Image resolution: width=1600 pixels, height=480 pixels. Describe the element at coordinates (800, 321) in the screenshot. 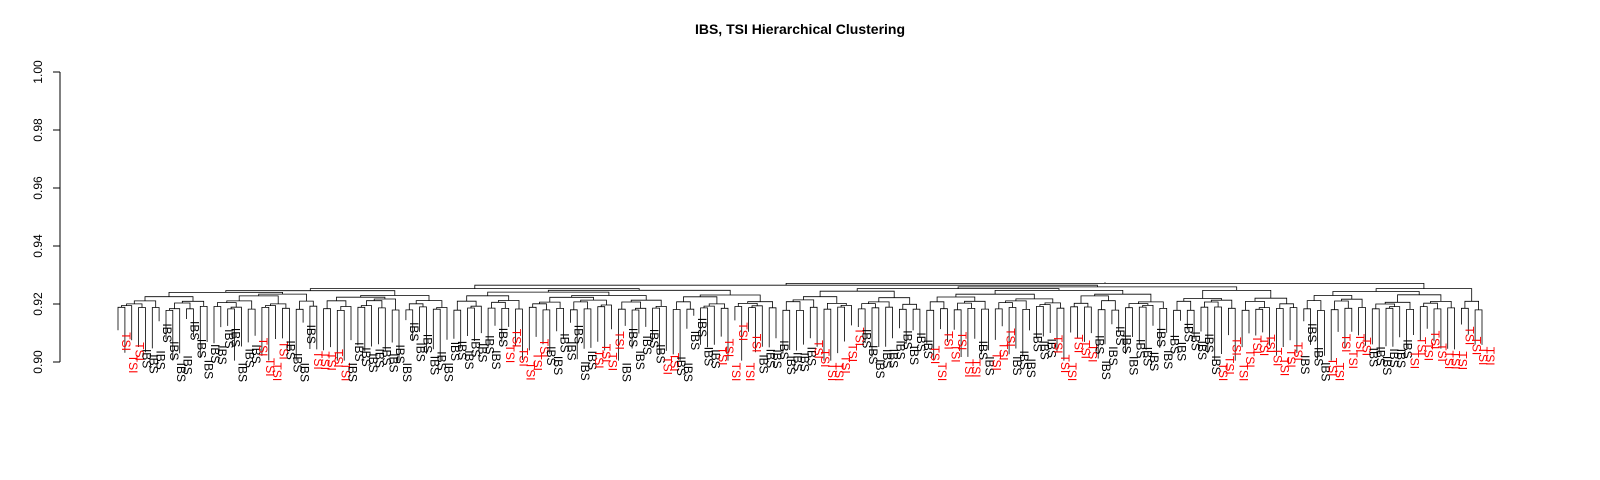

I see `dendrogram-tree` at that location.